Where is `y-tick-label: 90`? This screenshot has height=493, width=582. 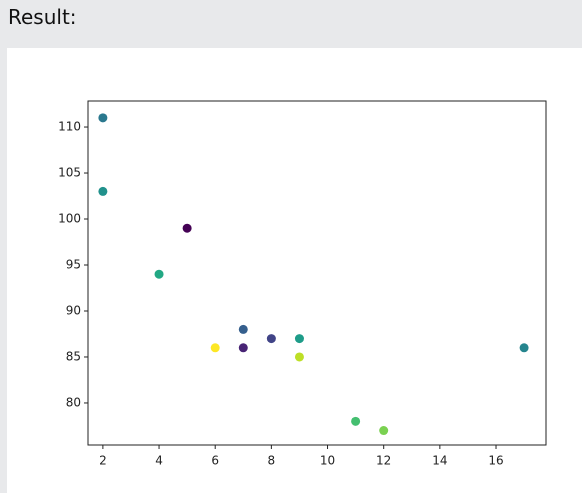
y-tick-label: 90 is located at coordinates (73, 310).